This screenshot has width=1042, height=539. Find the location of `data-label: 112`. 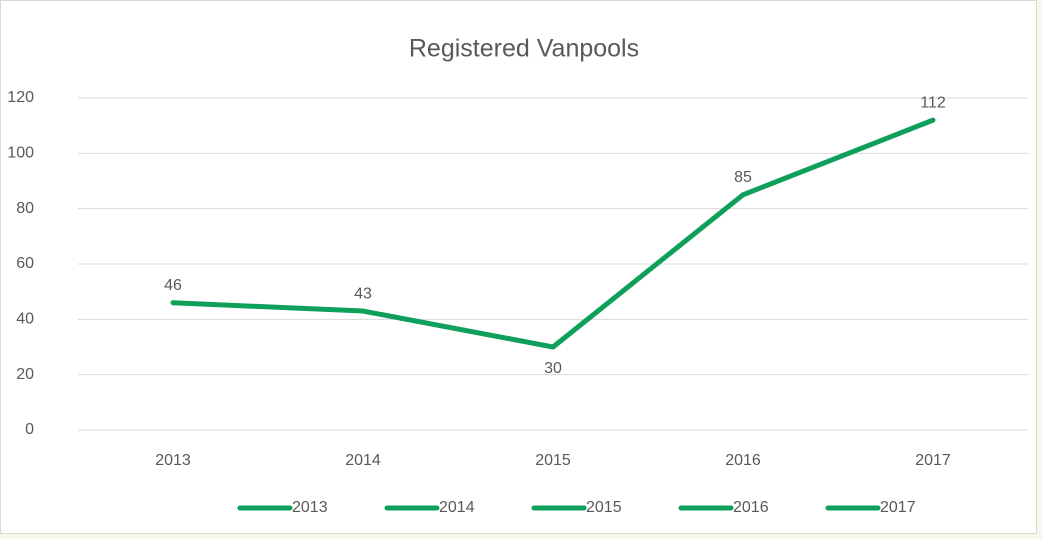

data-label: 112 is located at coordinates (933, 102).